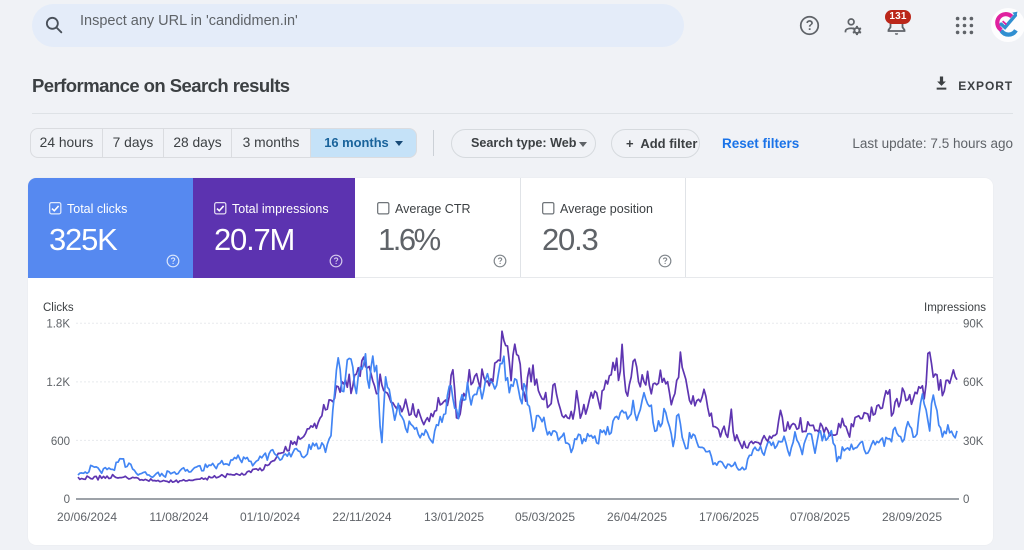  What do you see at coordinates (58, 308) in the screenshot?
I see `svg-text: Clicks` at bounding box center [58, 308].